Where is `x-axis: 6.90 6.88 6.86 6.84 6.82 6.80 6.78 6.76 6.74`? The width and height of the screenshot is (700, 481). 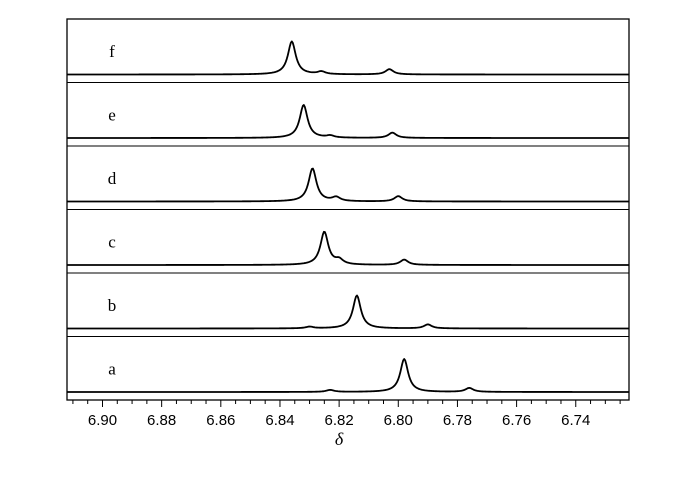
x-axis: 6.90 6.88 6.86 6.84 6.82 6.80 6.78 6.76 6.74 is located at coordinates (346, 414).